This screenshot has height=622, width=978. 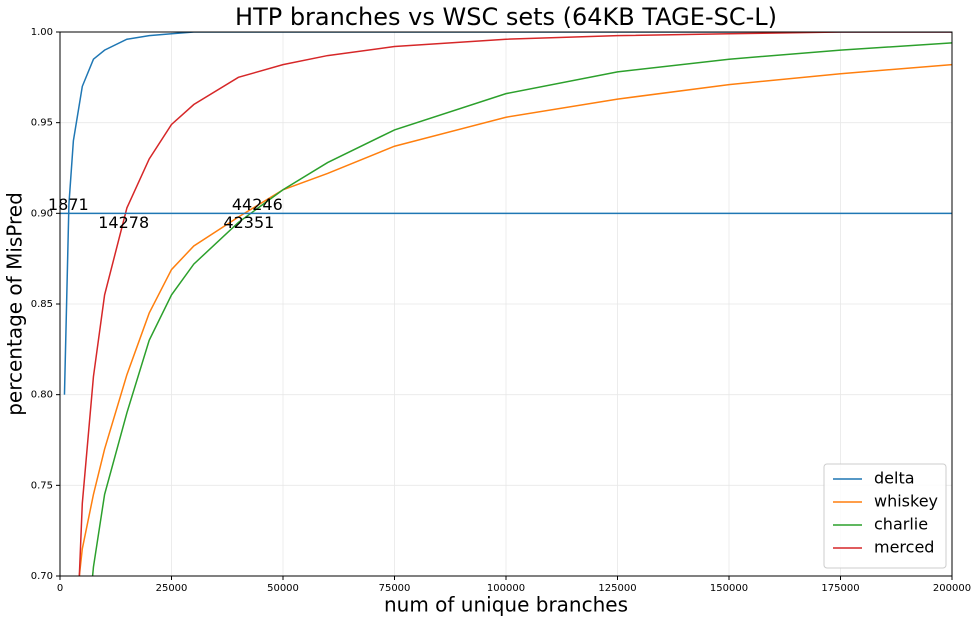 What do you see at coordinates (172, 588) in the screenshot?
I see `x-tick-label: 25000` at bounding box center [172, 588].